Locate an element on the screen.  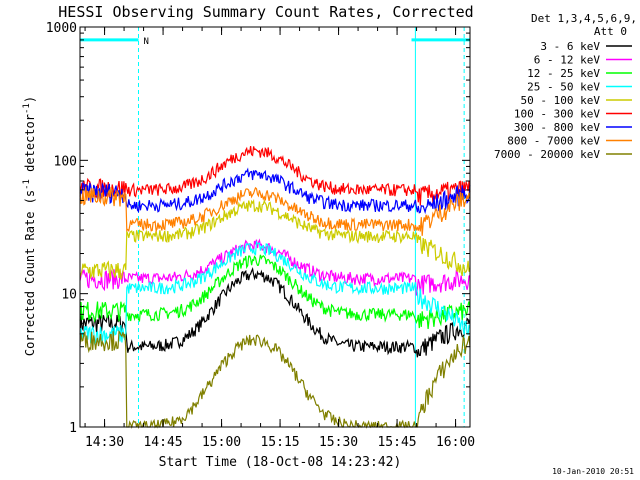
legend-label: 100 - 300 keV is located at coordinates (557, 114).